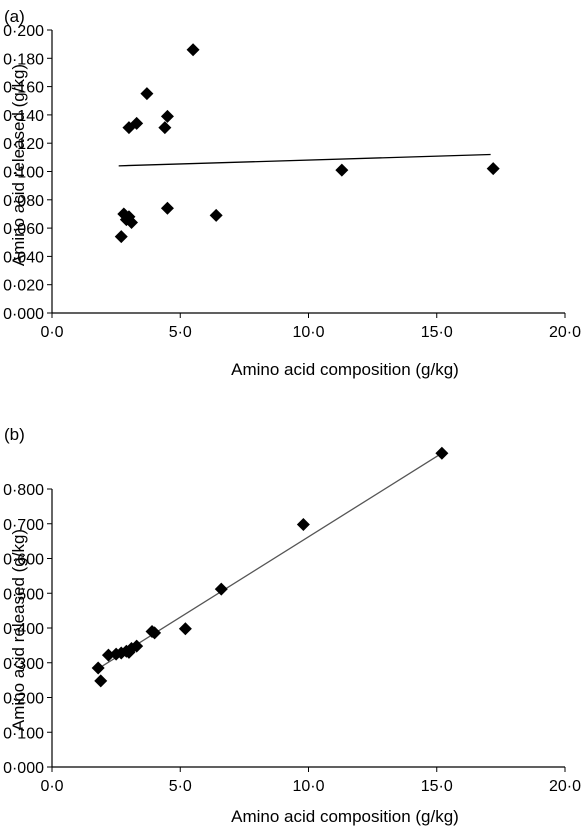 This screenshot has width=581, height=834. What do you see at coordinates (304, 160) in the screenshot?
I see `panel-a-trendline` at bounding box center [304, 160].